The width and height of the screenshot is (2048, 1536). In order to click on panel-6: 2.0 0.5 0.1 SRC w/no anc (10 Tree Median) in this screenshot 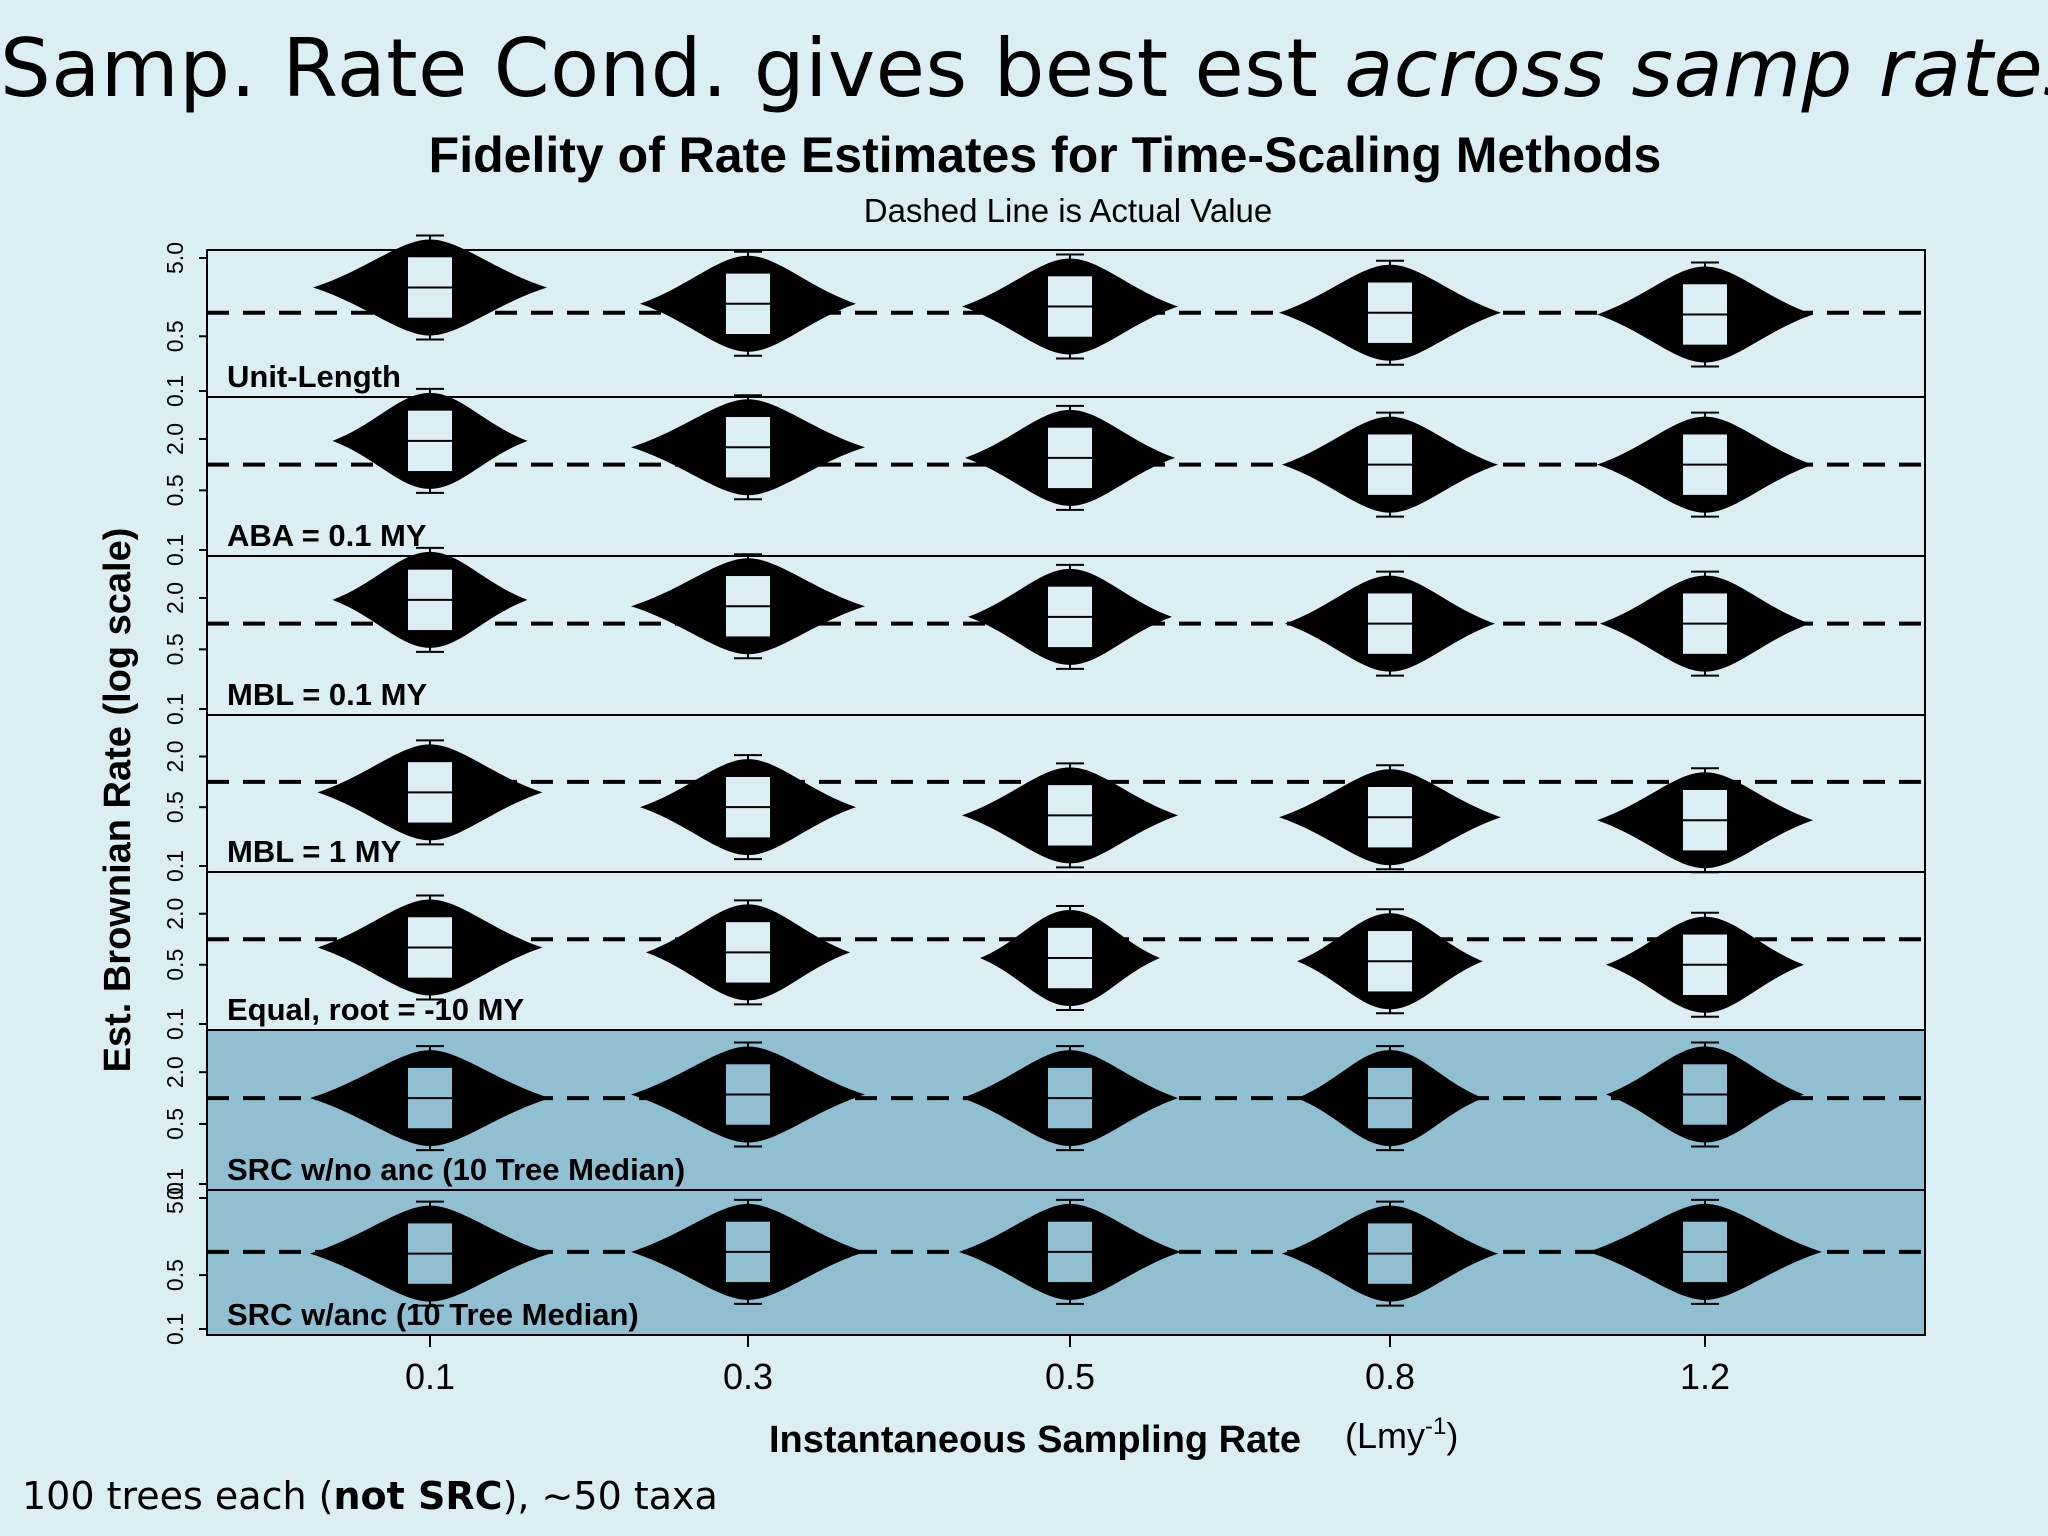, I will do `click(1044, 1114)`.